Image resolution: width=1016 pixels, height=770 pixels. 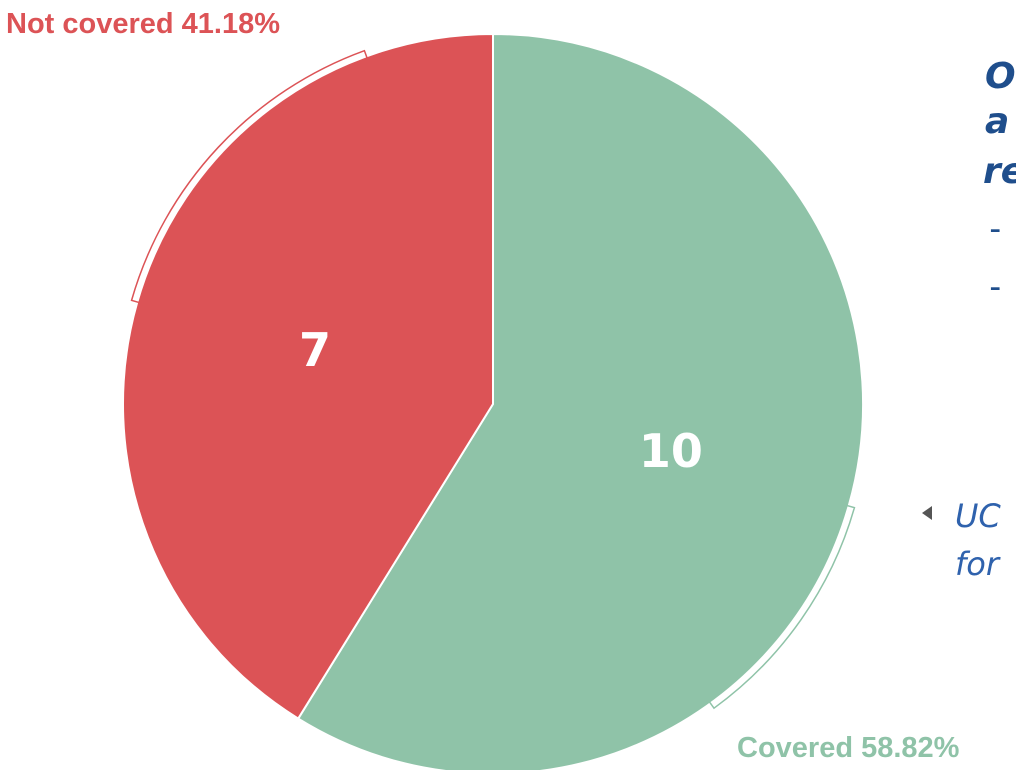 I want to click on annotation: for, so click(x=978, y=564).